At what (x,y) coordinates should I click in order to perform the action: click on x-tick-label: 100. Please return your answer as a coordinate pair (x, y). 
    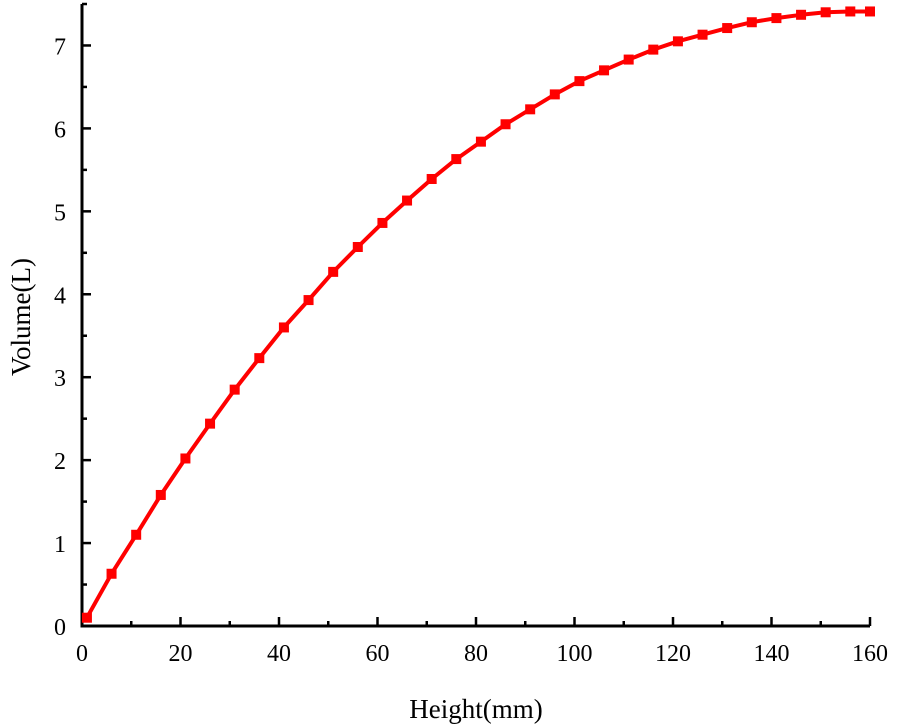
    Looking at the image, I should click on (575, 654).